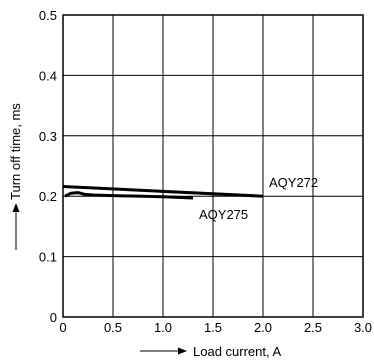 The image size is (374, 361). I want to click on y-axis-arrow-head, so click(16, 207).